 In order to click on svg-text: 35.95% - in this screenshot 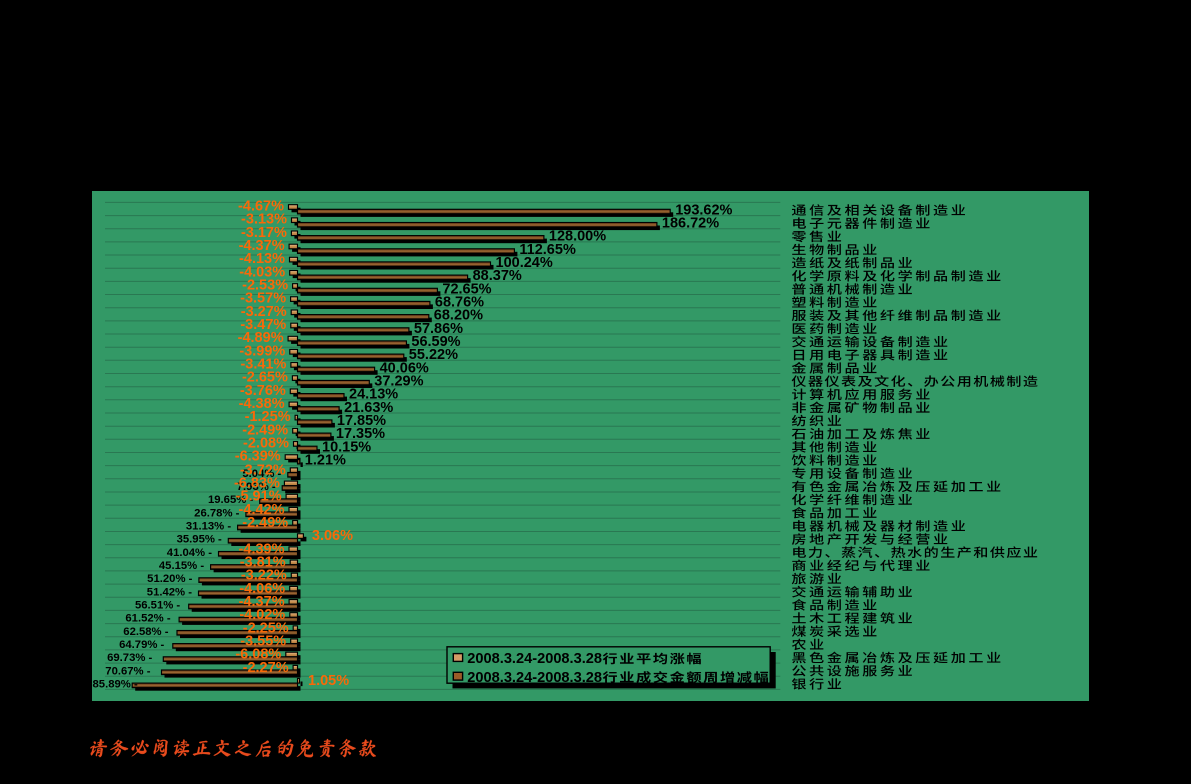, I will do `click(199, 540)`.